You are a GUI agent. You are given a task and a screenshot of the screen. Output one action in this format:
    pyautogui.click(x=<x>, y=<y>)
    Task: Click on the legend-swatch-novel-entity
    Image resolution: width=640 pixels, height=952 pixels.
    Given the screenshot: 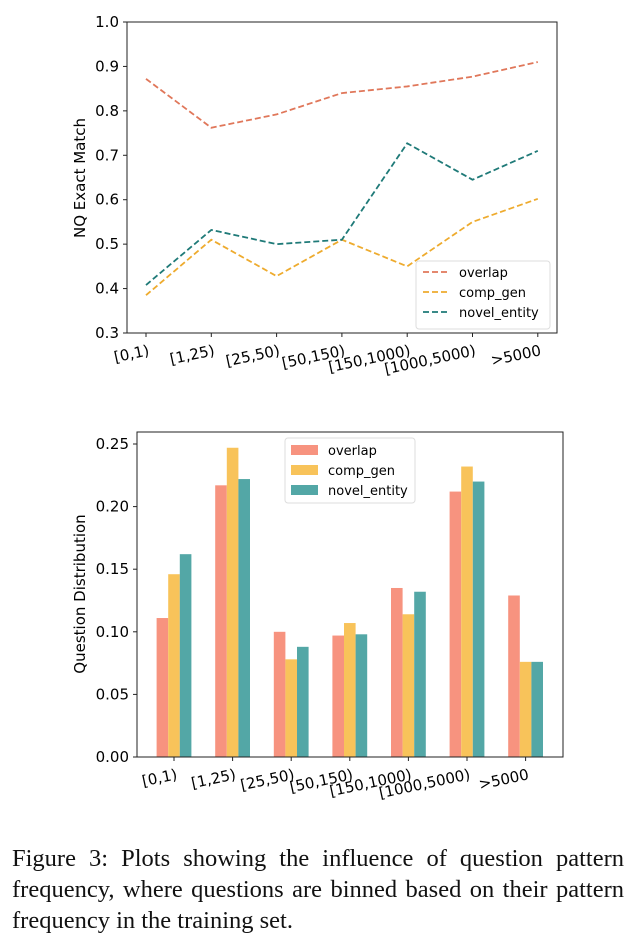 What is the action you would take?
    pyautogui.click(x=304, y=490)
    